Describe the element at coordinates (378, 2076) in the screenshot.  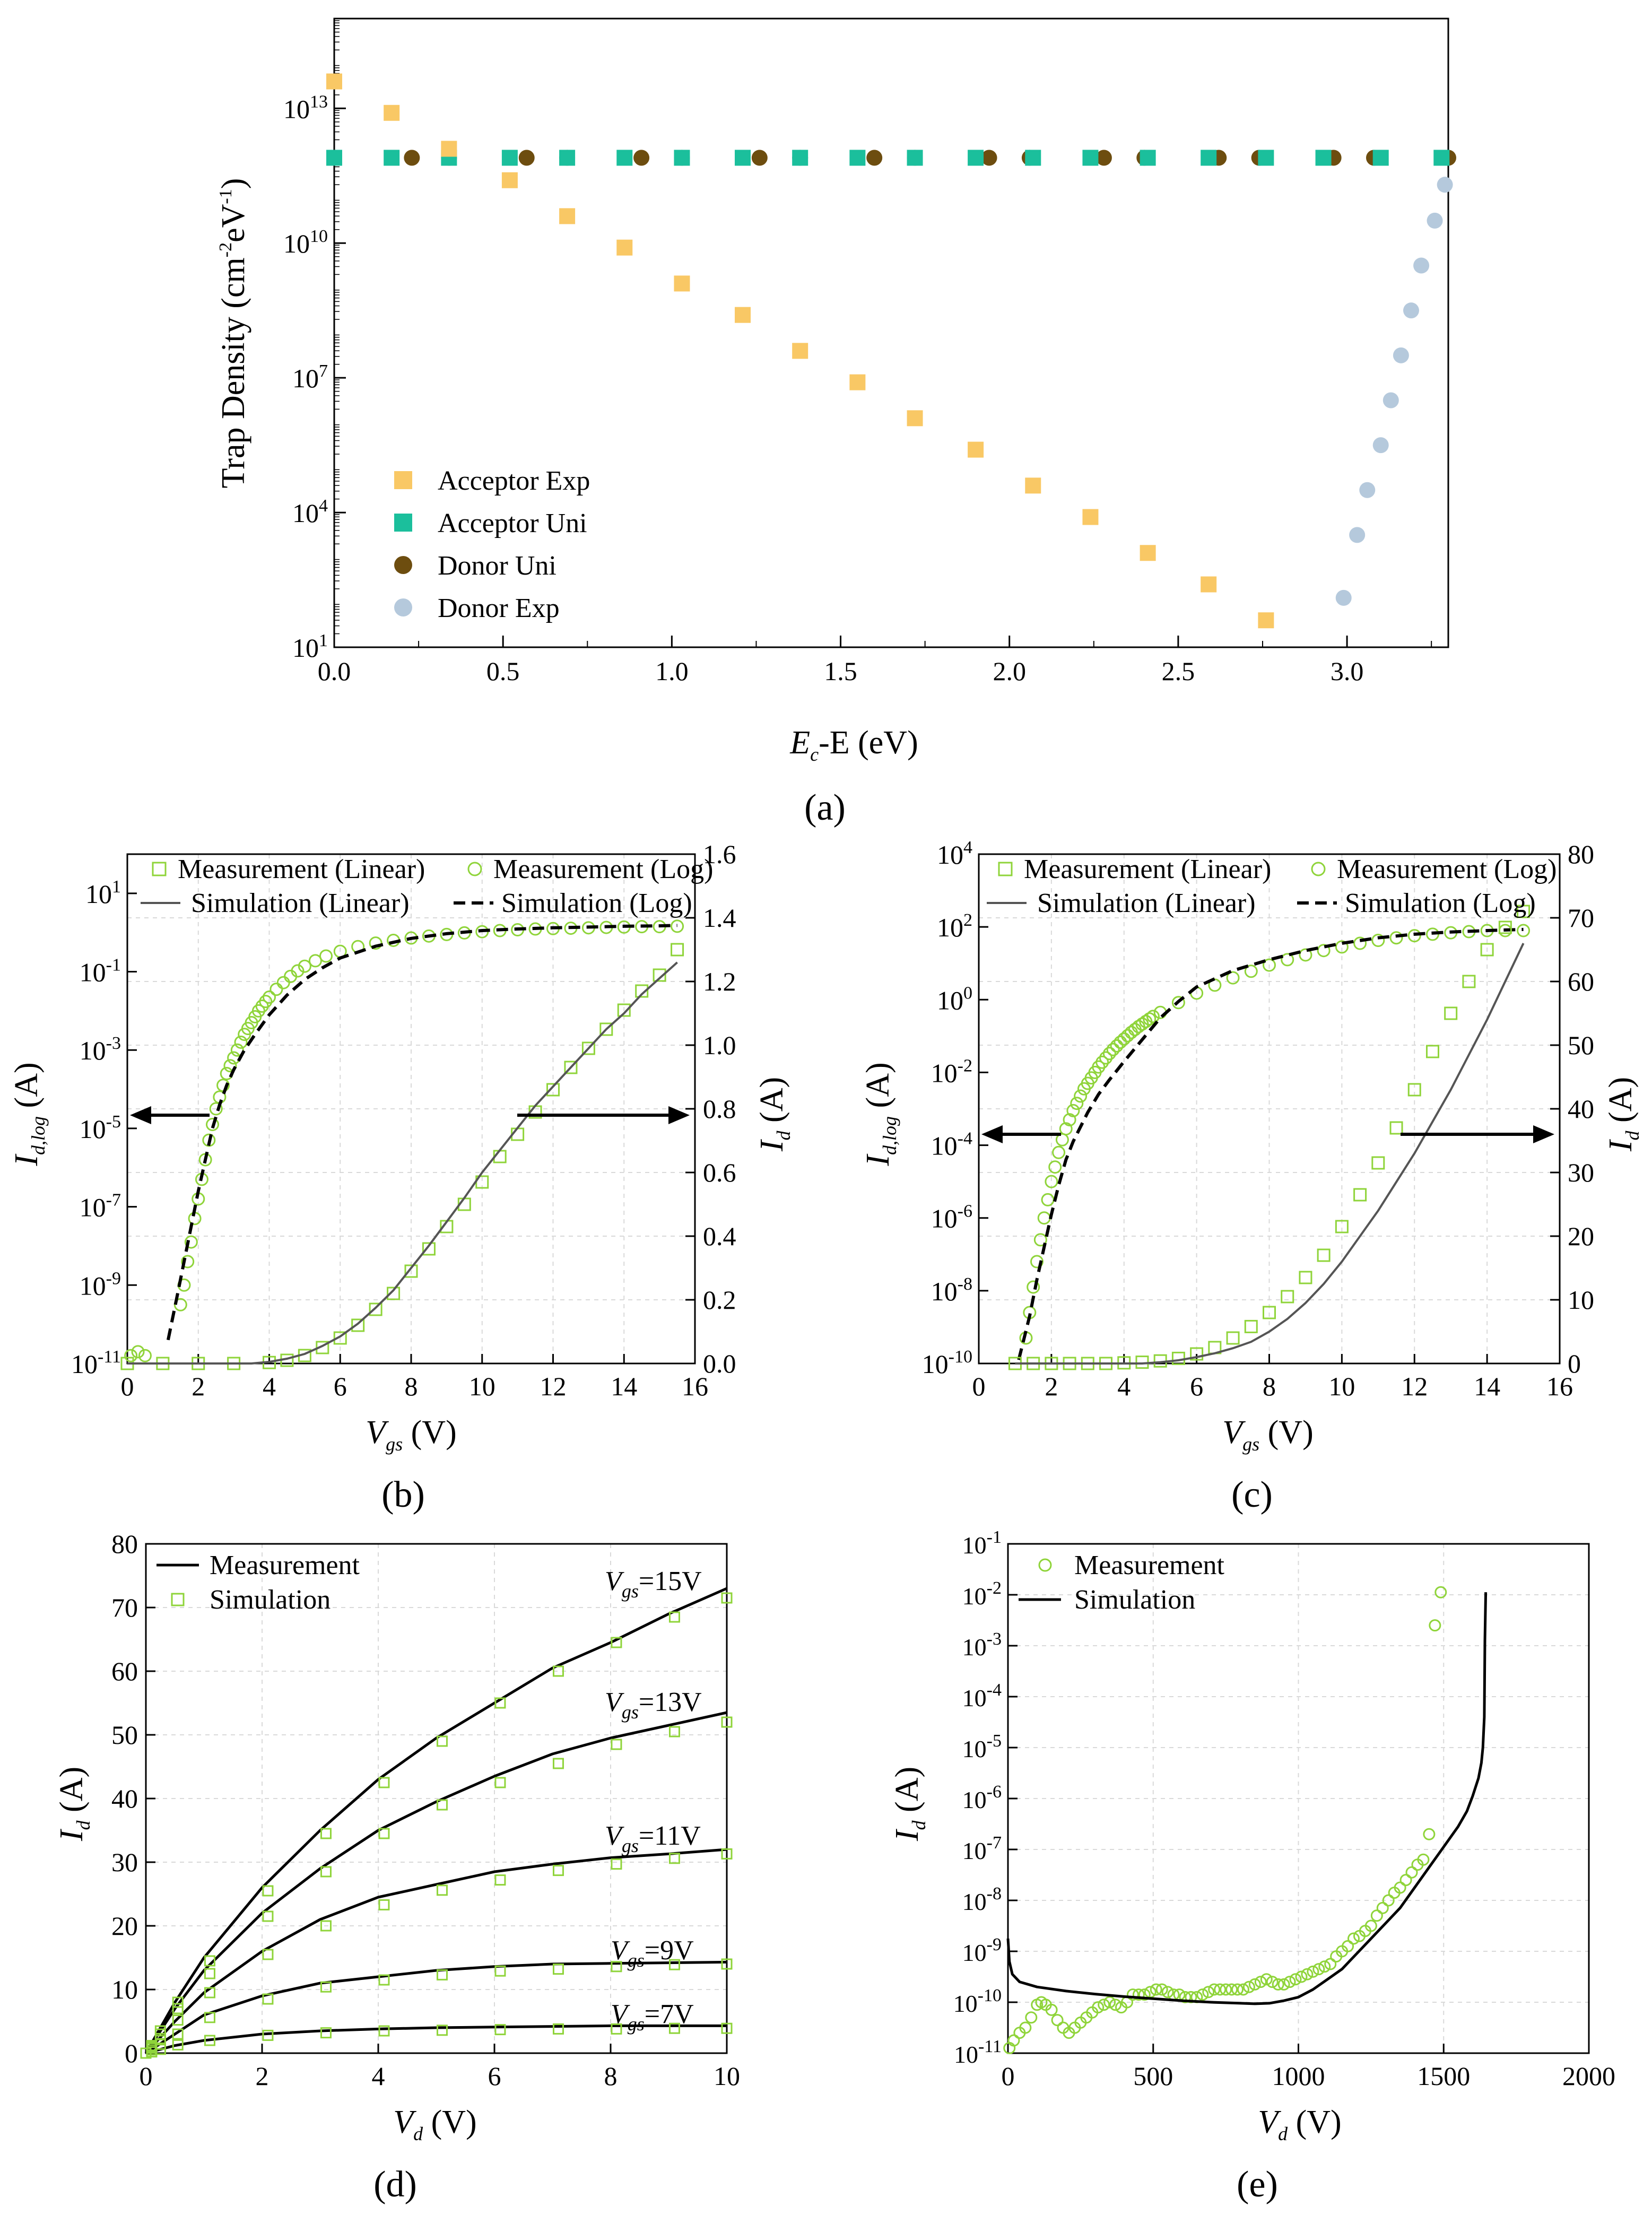
I see `d-x-tick-label: 4` at that location.